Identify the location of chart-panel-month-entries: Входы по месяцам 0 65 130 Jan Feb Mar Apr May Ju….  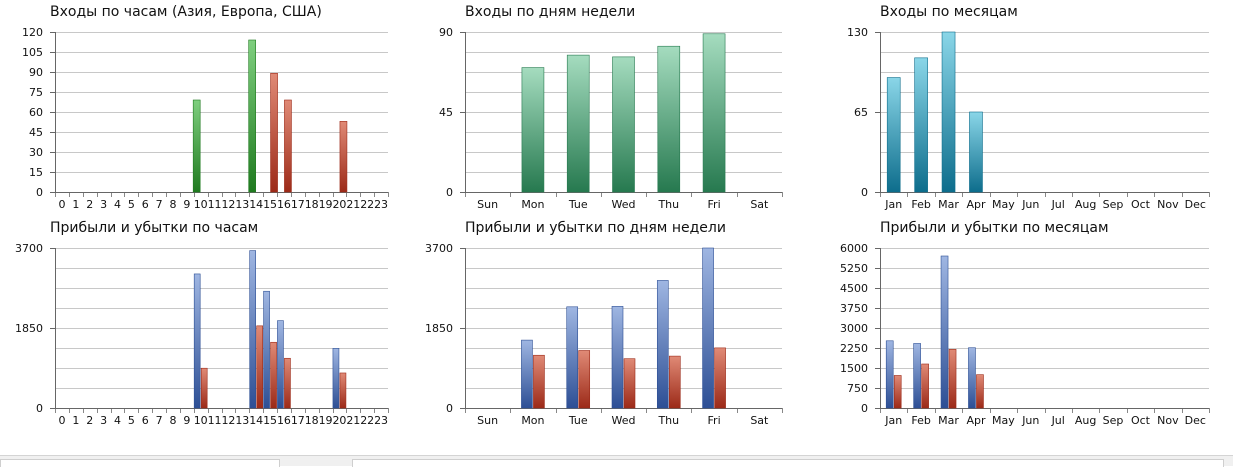
(1030, 109).